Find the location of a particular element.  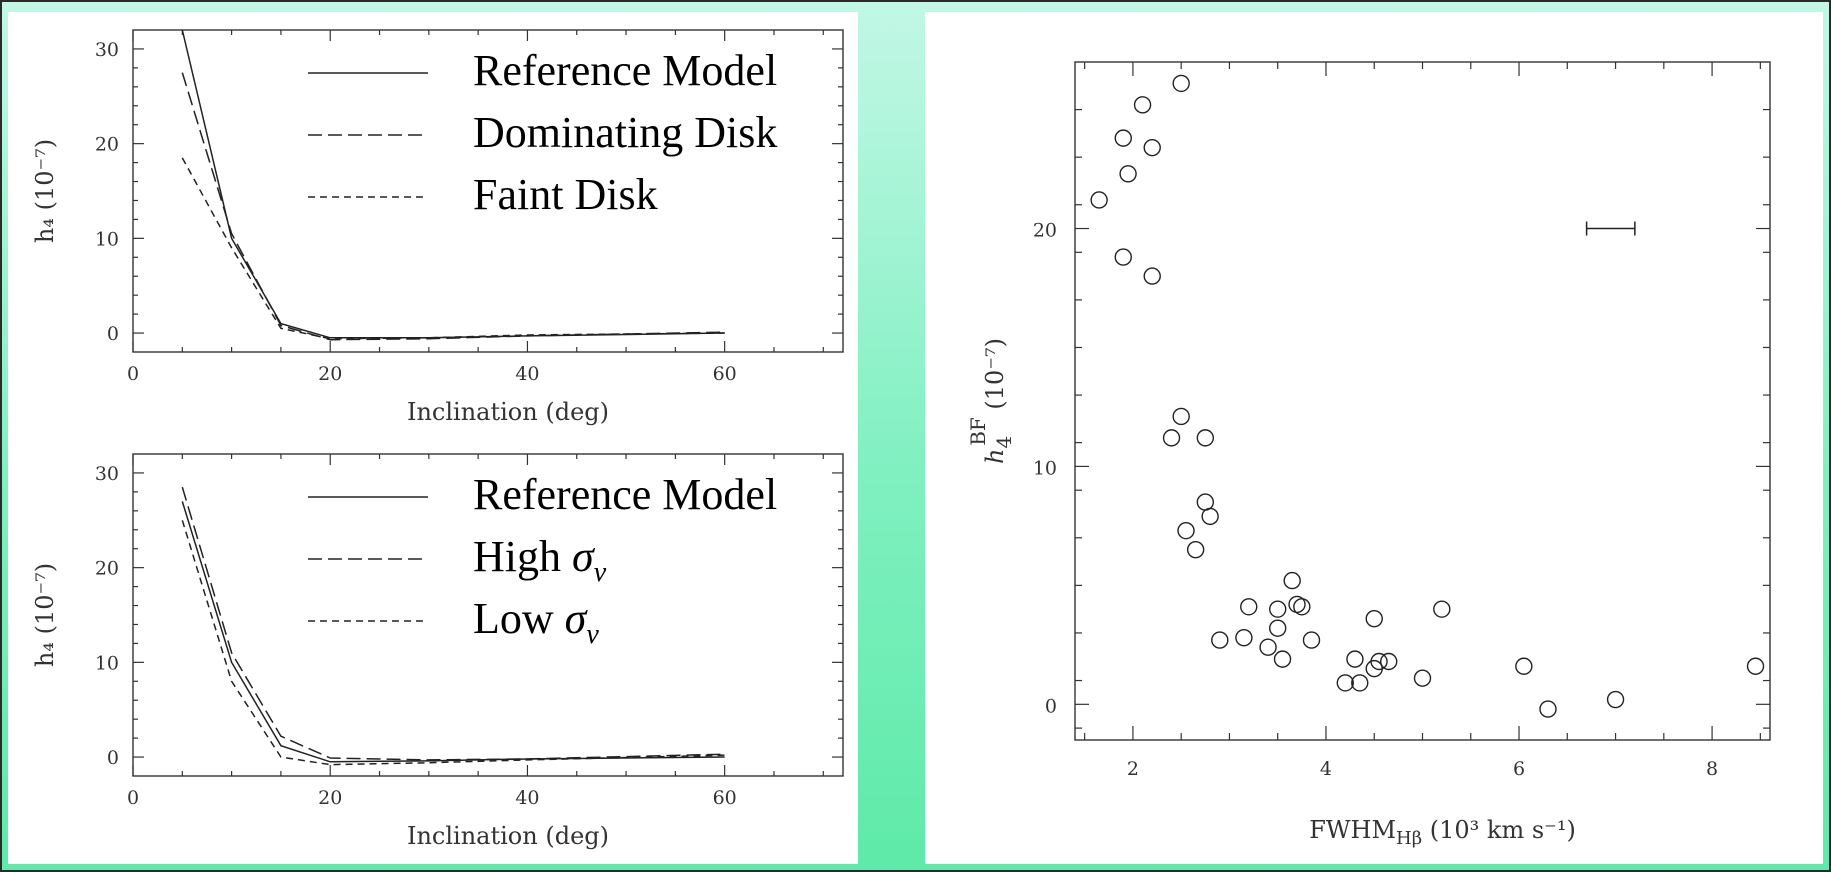

y-axis-label-group: h4BF (10⁻⁷) is located at coordinates (991, 401).